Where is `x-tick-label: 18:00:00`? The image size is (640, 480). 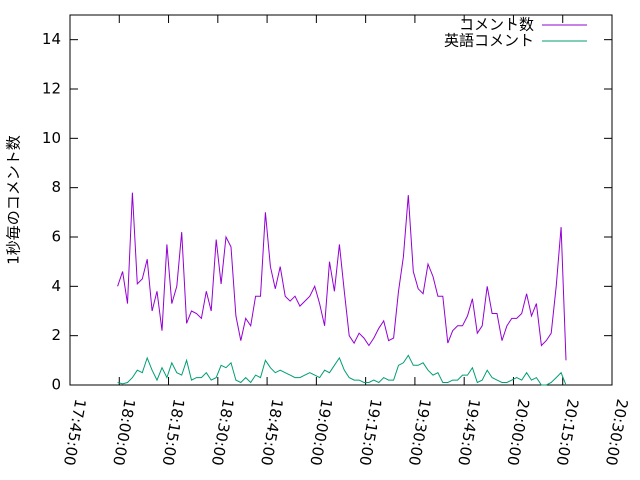
x-tick-label: 18:00:00 is located at coordinates (123, 432).